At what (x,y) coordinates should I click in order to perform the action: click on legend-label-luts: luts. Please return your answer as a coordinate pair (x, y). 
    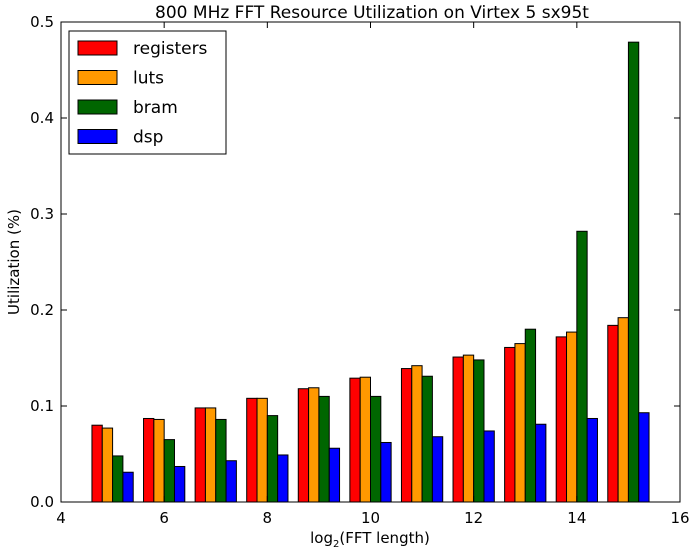
    Looking at the image, I should click on (148, 79).